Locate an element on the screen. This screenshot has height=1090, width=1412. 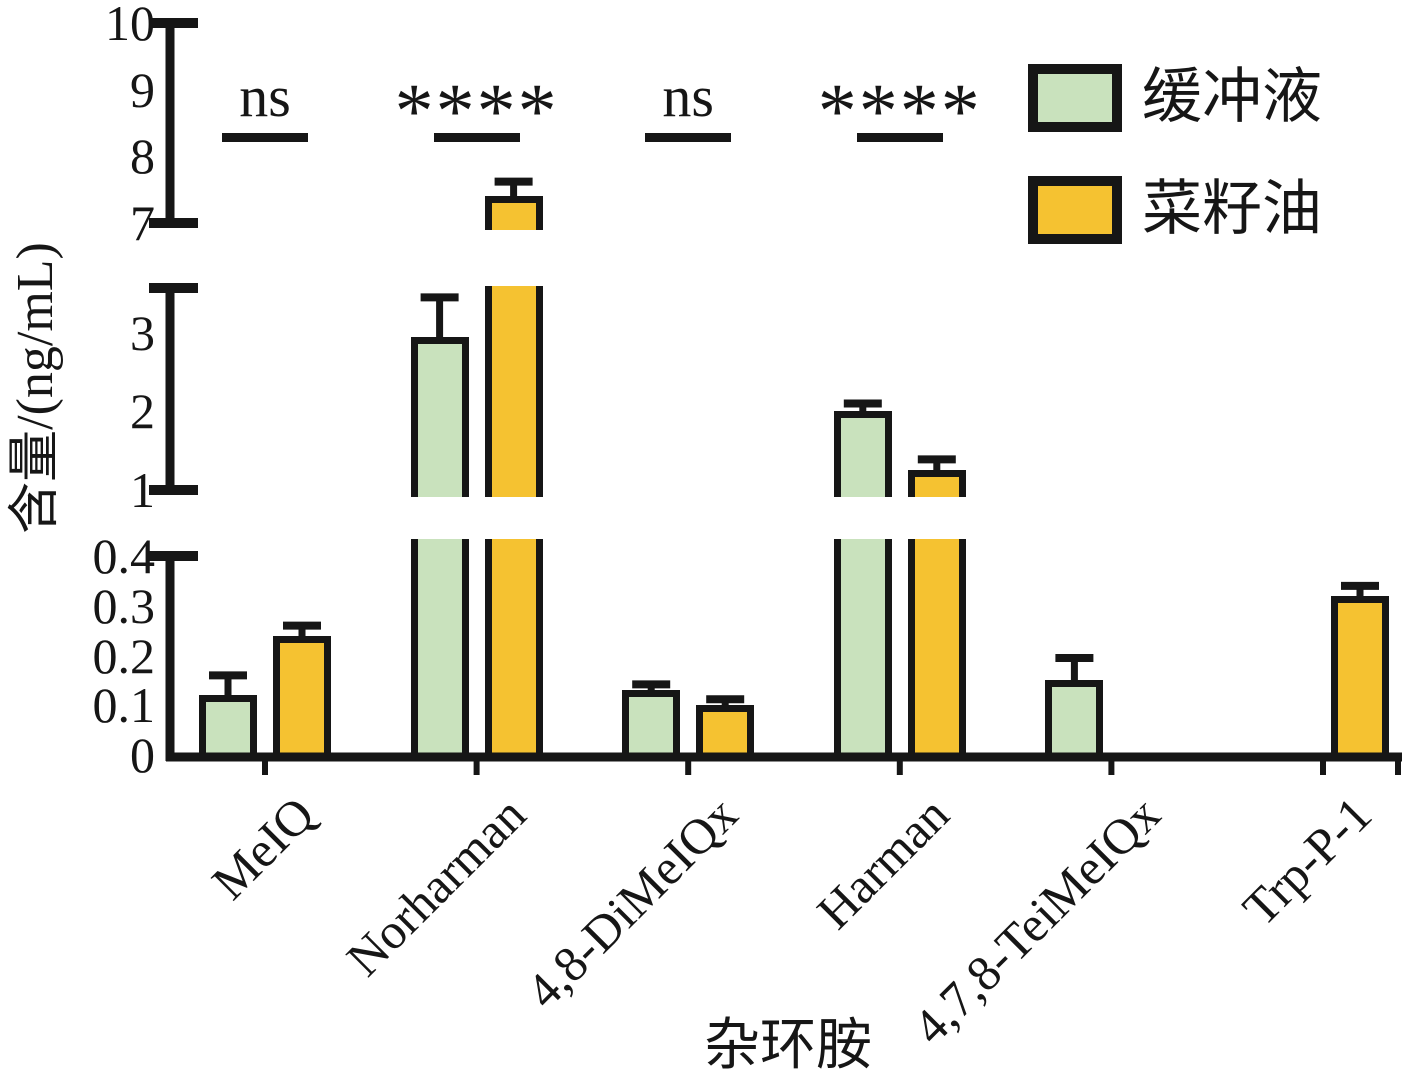
bar-buffer-Harman is located at coordinates (862, 586).